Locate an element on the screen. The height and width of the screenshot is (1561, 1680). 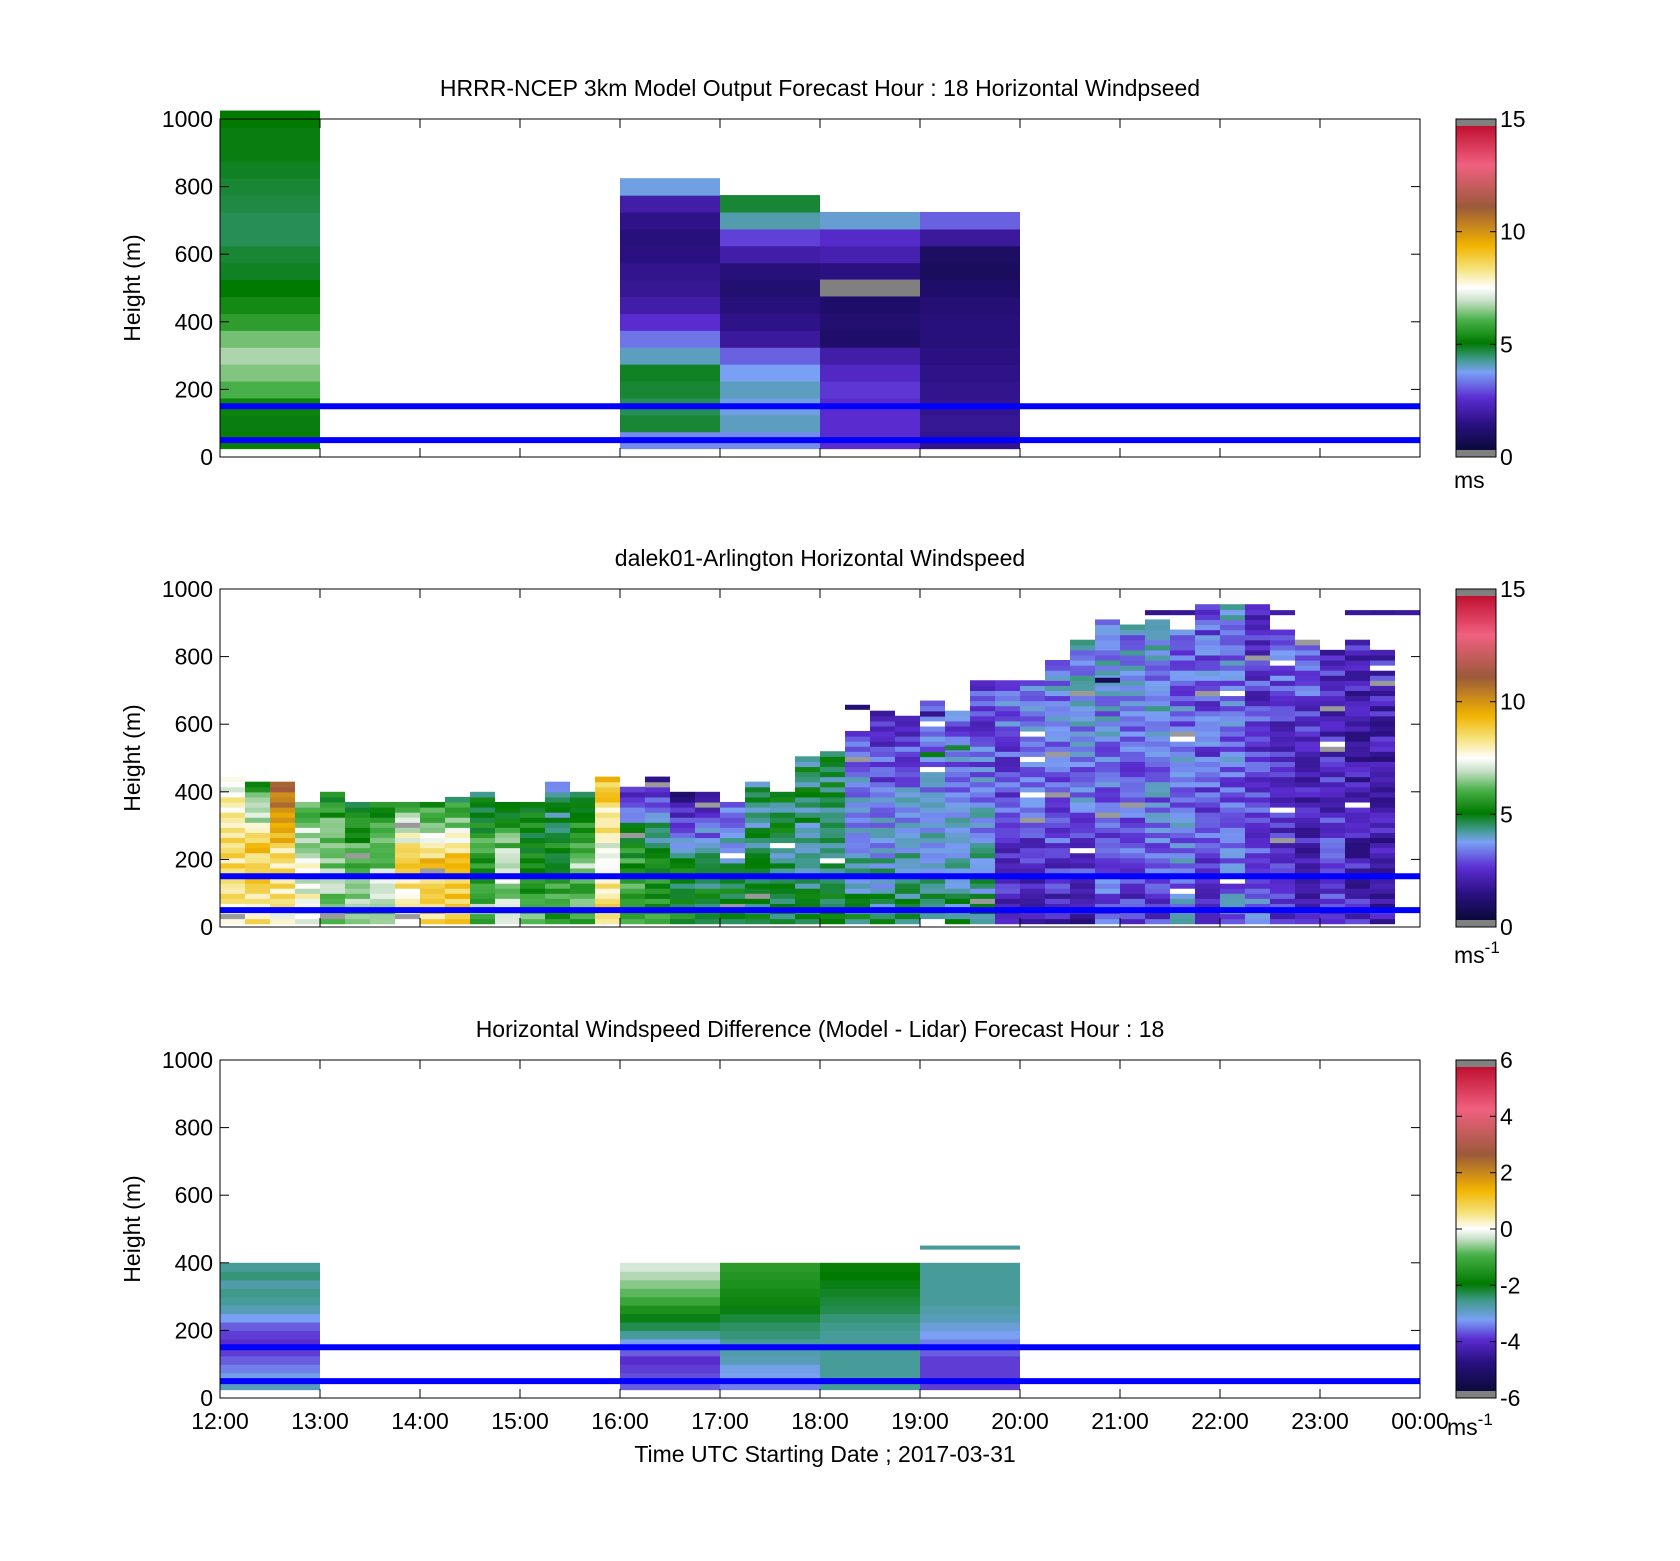
x-tick-label: 22:00 is located at coordinates (1220, 1421).